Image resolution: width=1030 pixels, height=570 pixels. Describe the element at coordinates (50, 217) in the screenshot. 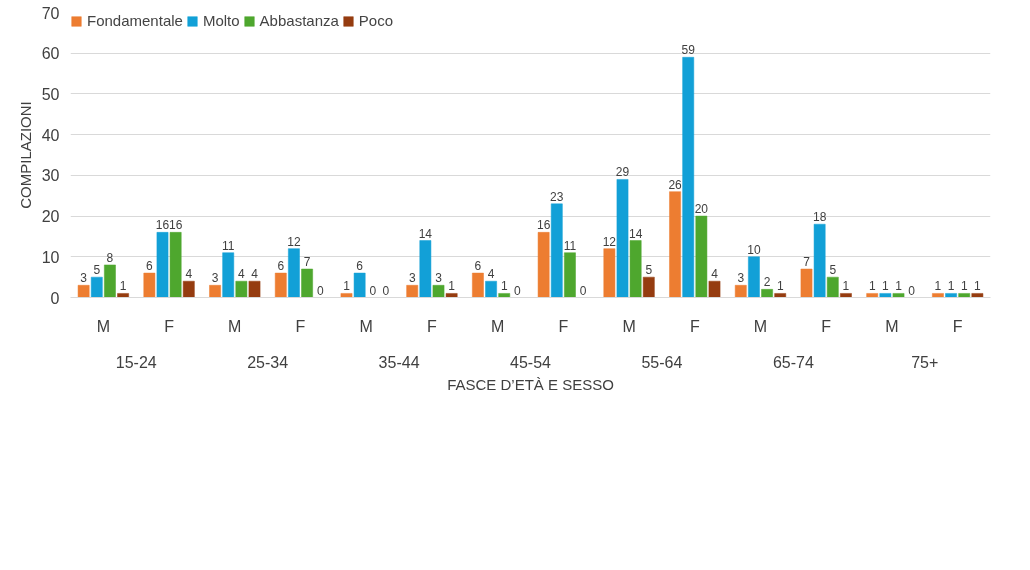

I see `y-tick-label: 20` at that location.